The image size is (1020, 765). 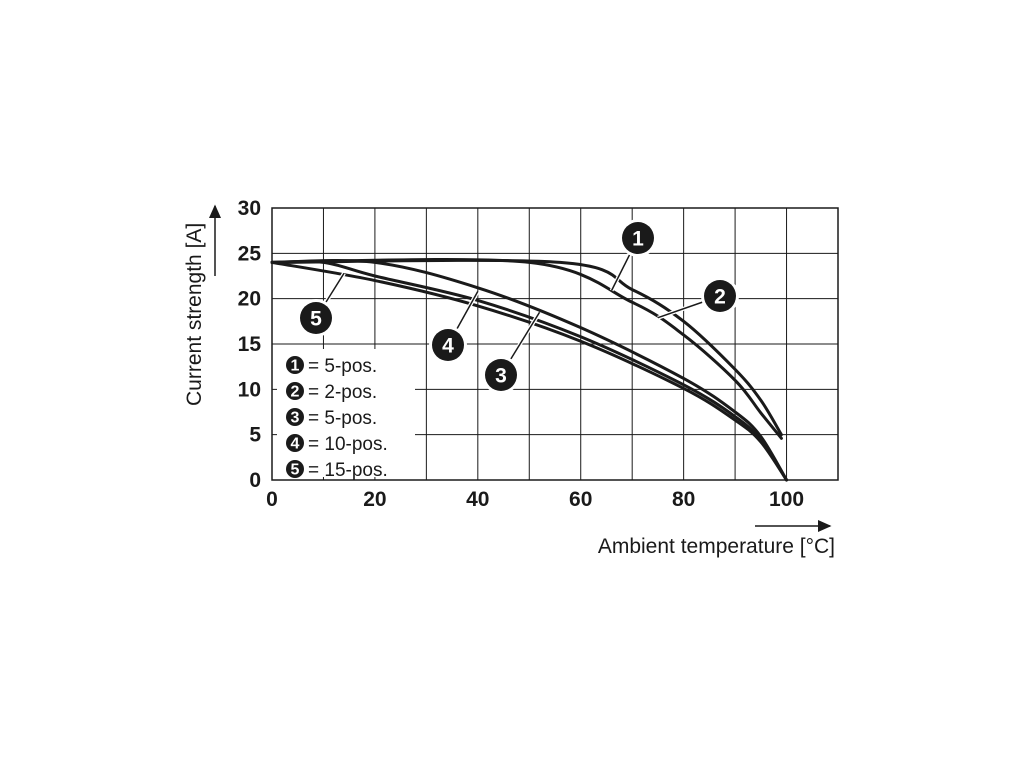 What do you see at coordinates (580, 499) in the screenshot?
I see `x-tick-label: 60` at bounding box center [580, 499].